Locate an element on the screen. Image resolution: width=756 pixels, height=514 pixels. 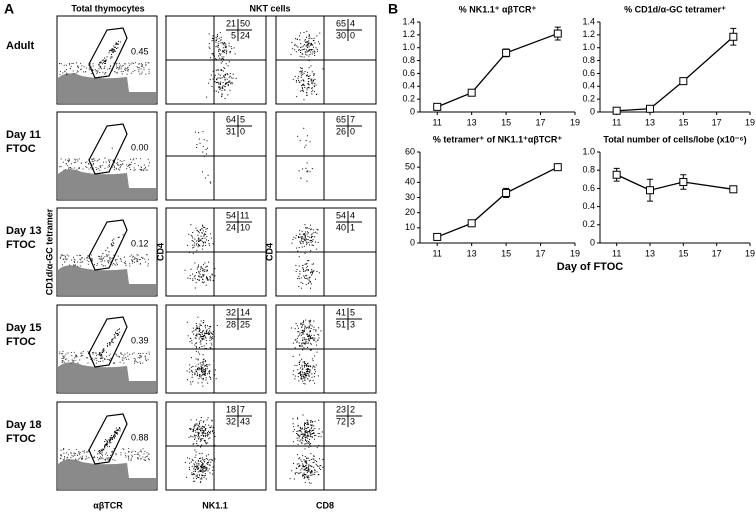
x-tick-label: 19 is located at coordinates (750, 253).